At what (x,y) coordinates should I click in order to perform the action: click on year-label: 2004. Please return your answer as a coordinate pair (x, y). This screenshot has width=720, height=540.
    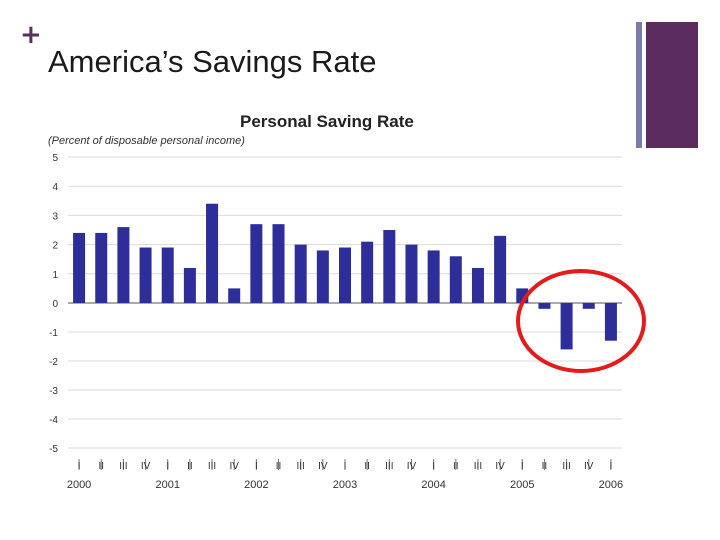
    Looking at the image, I should click on (433, 485).